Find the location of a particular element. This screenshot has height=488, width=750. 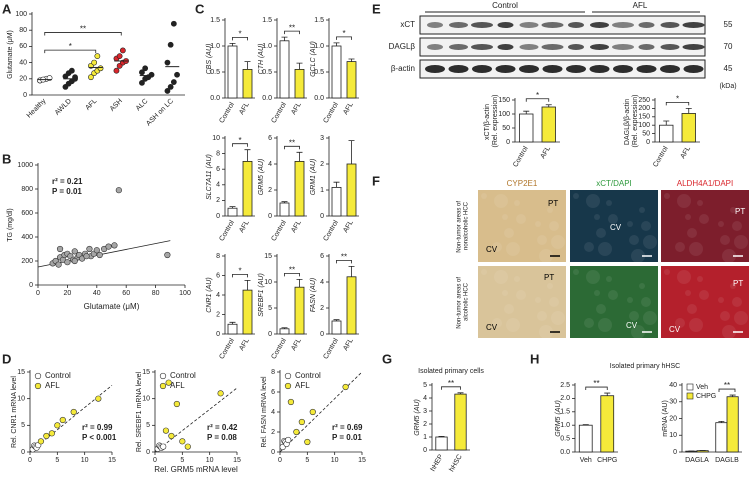

y-tick-label: 40 is located at coordinates (673, 385).